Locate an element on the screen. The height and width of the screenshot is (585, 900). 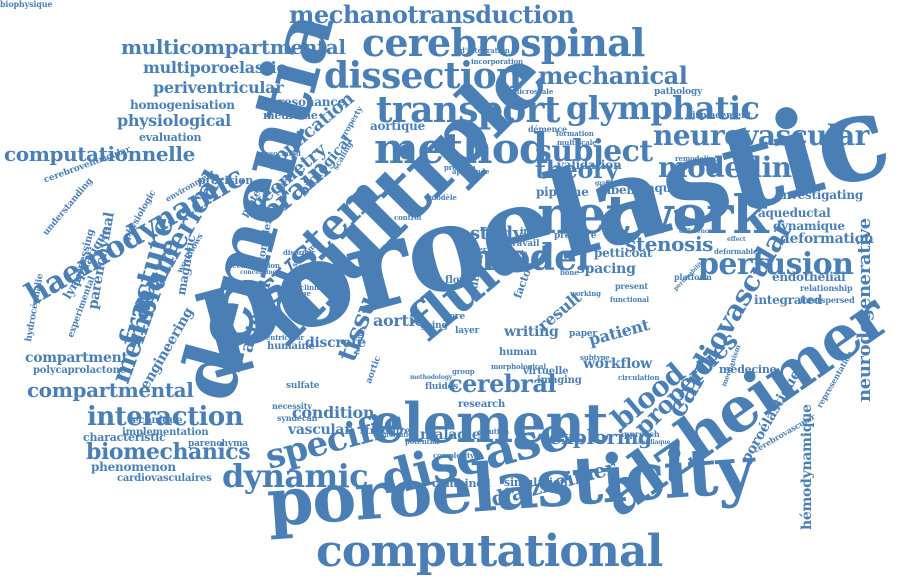
cloud-word: deformable is located at coordinates (736, 251).